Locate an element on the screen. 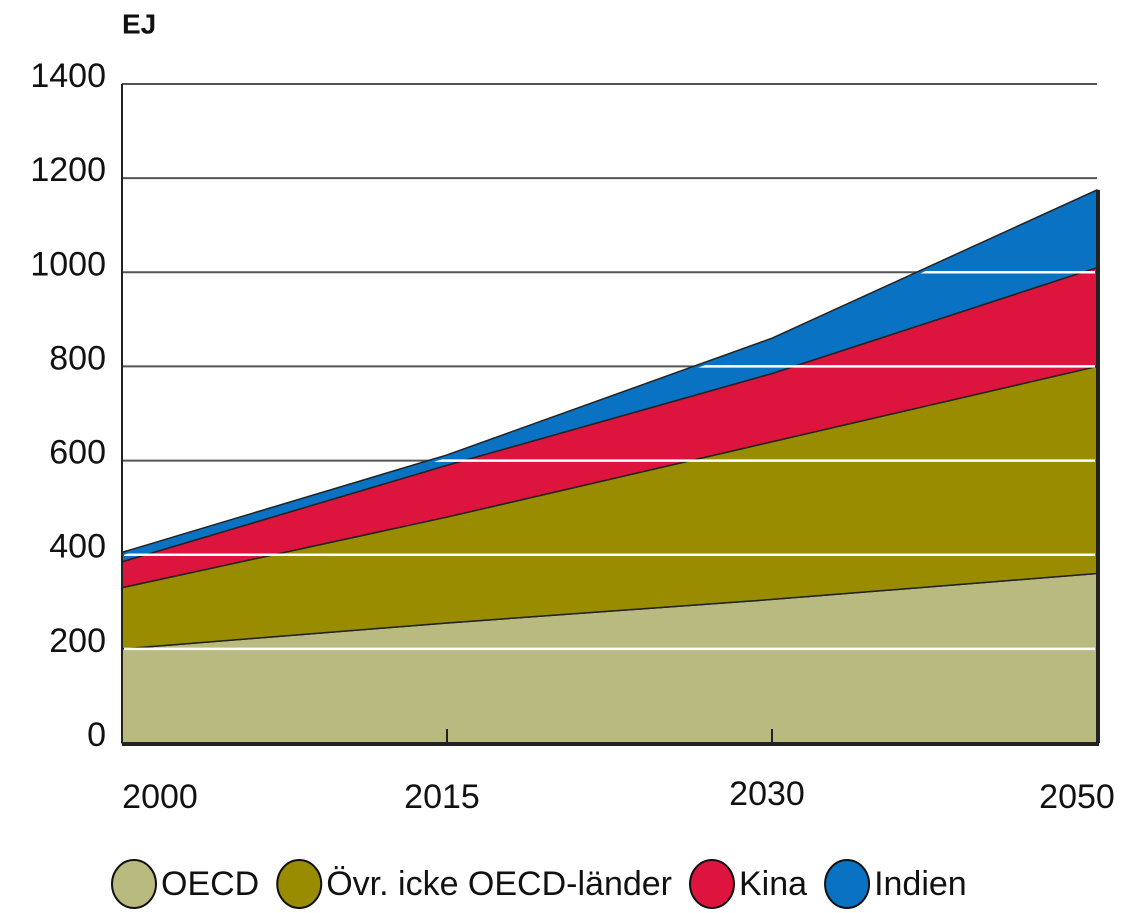 The height and width of the screenshot is (913, 1122). y-tick-label: 400 is located at coordinates (77, 547).